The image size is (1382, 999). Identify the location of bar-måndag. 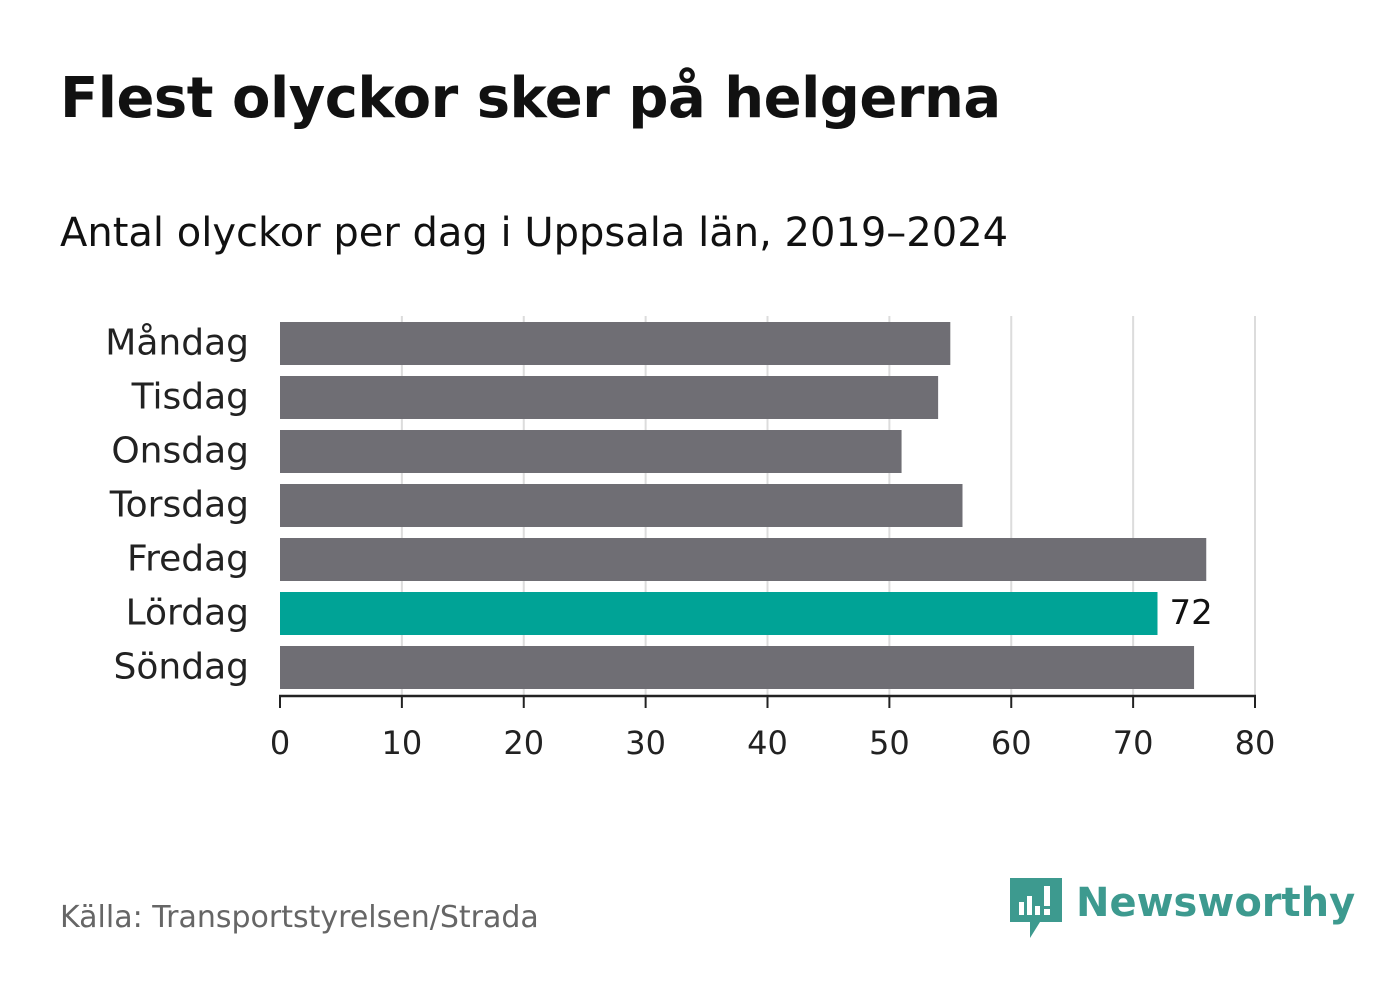
(615, 343).